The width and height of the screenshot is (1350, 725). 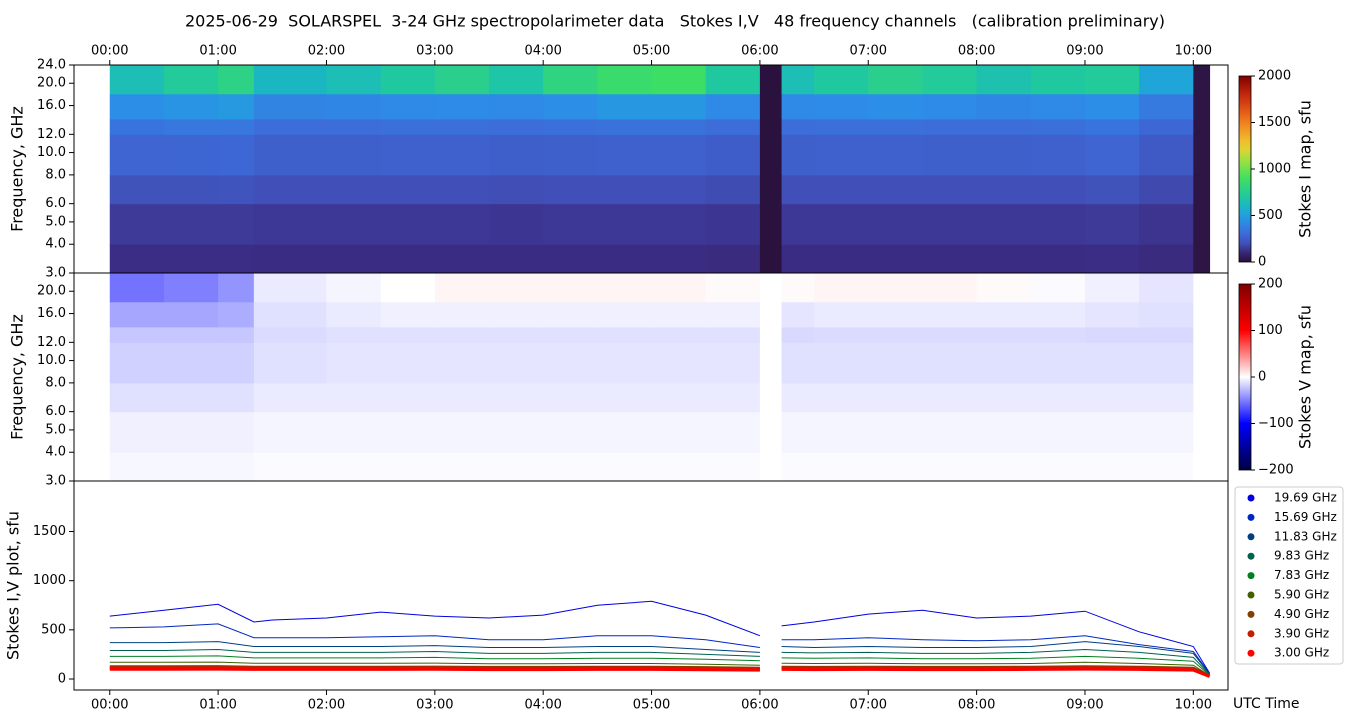 I want to click on x-tick-label: 04:00, so click(x=542, y=705).